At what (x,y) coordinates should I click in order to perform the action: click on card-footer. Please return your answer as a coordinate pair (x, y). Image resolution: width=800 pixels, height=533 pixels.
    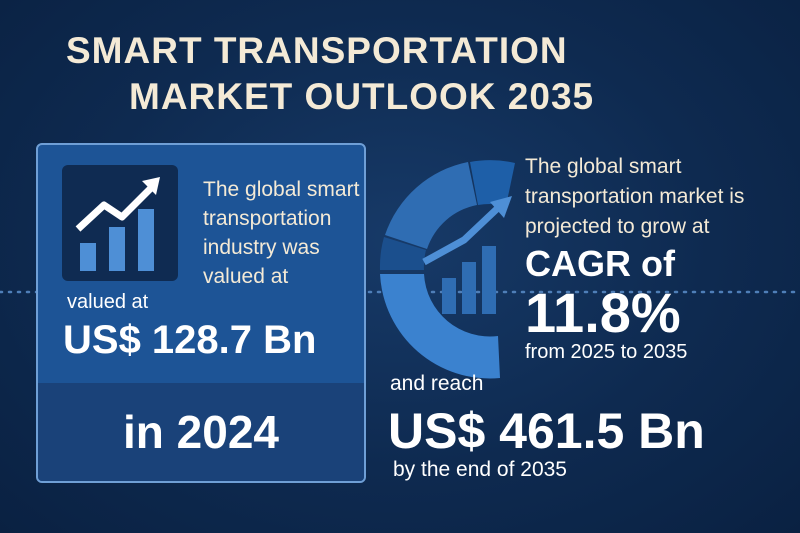
    Looking at the image, I should click on (201, 432).